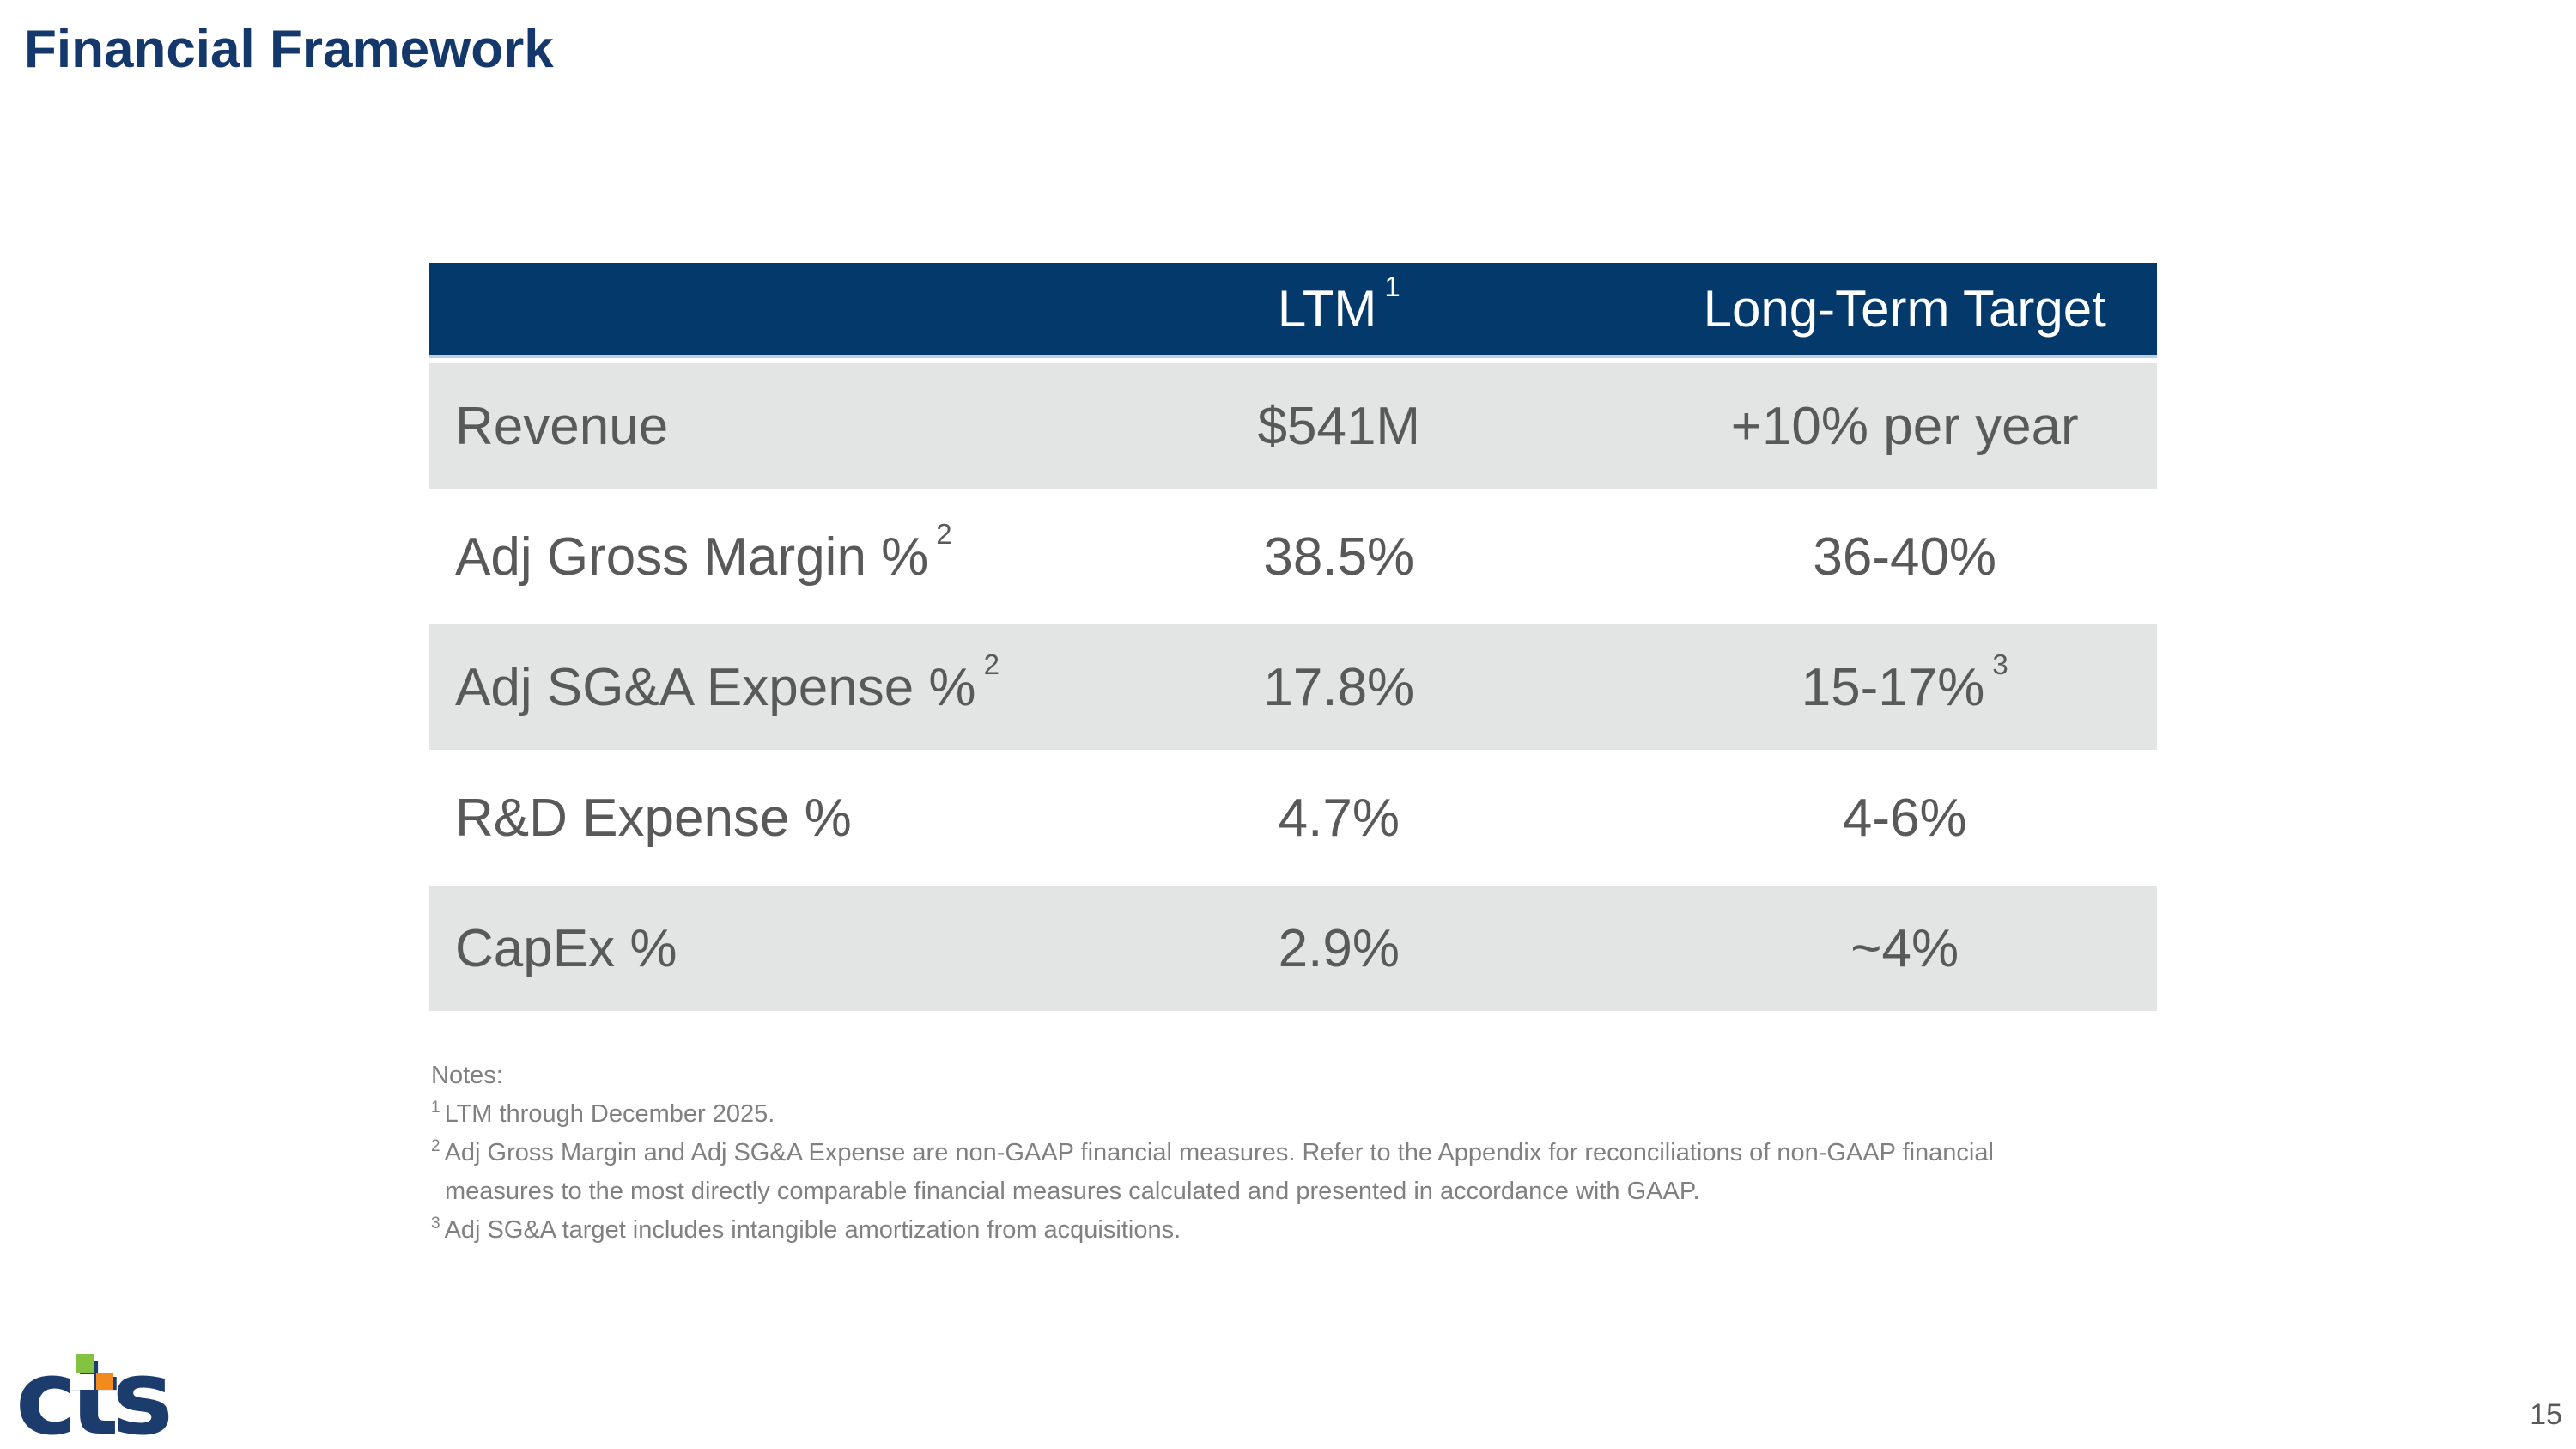  I want to click on row-label-cell: Revenue, so click(727, 426).